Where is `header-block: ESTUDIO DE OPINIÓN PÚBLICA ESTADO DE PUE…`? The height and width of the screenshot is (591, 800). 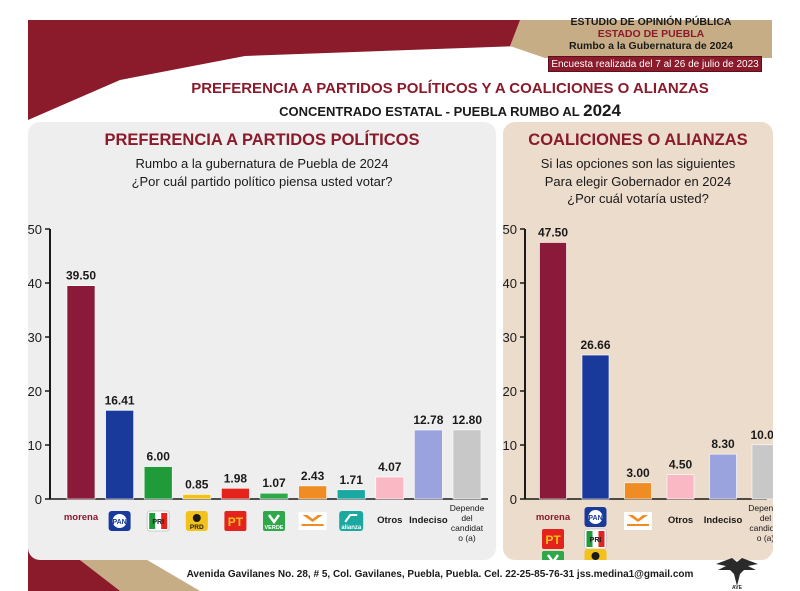 header-block: ESTUDIO DE OPINIÓN PÚBLICA ESTADO DE PUE… is located at coordinates (651, 34).